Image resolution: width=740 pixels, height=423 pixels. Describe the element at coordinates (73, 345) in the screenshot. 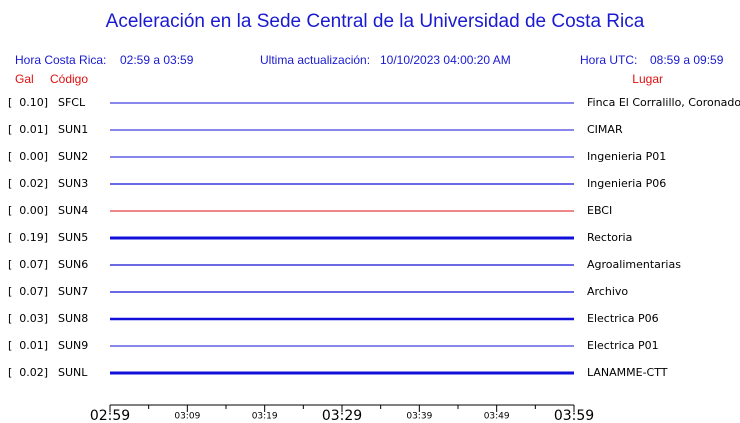

I see `station-code: SUN9` at that location.